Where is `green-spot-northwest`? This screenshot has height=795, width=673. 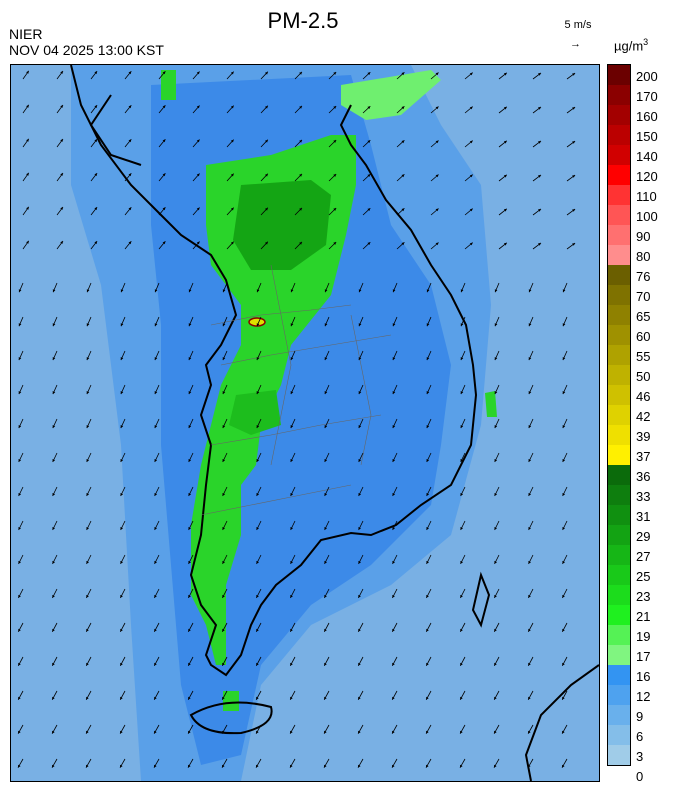
green-spot-northwest is located at coordinates (168, 85).